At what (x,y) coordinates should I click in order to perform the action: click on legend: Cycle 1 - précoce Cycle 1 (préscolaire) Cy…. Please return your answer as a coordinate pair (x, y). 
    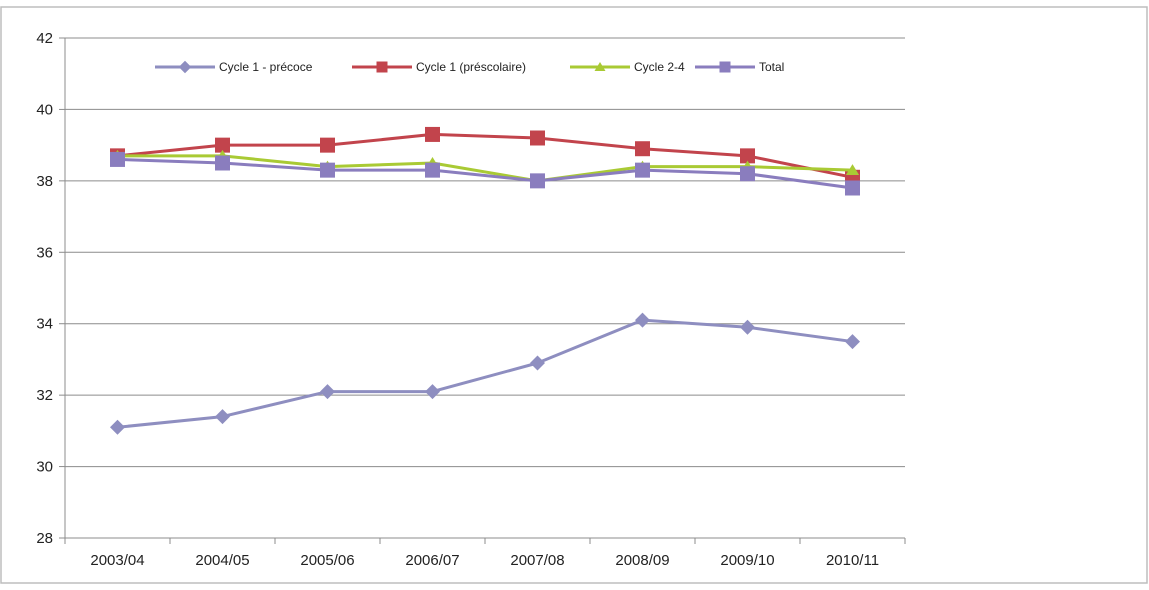
    Looking at the image, I should click on (469, 67).